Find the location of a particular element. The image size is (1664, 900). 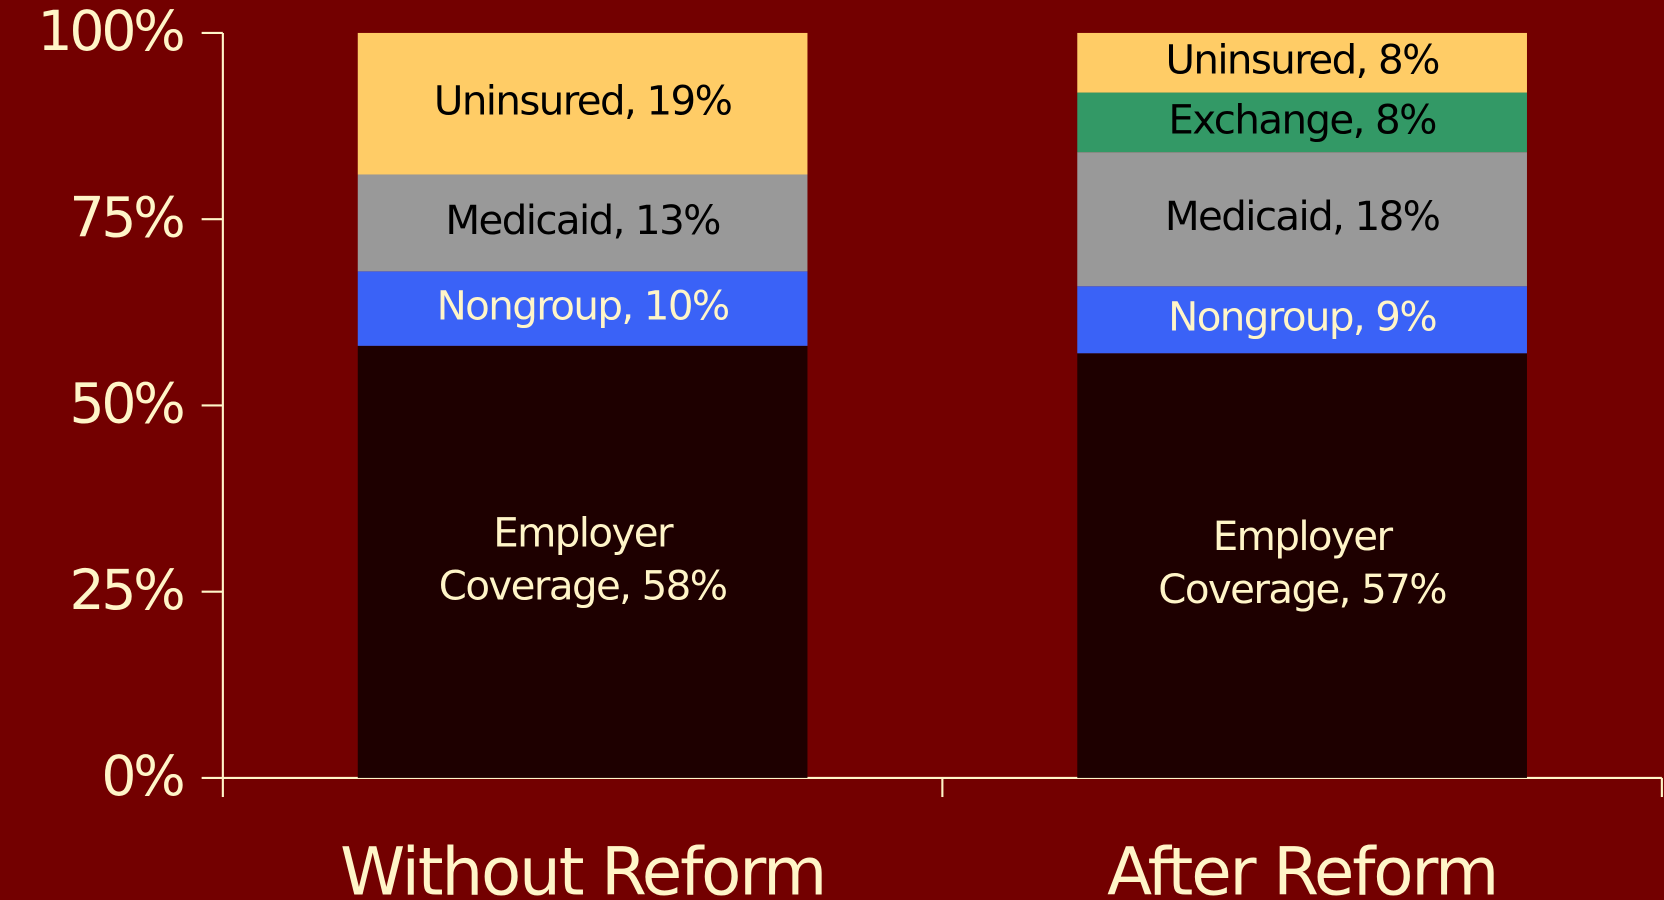

data-label: Uninsured, 8% is located at coordinates (1302, 60).